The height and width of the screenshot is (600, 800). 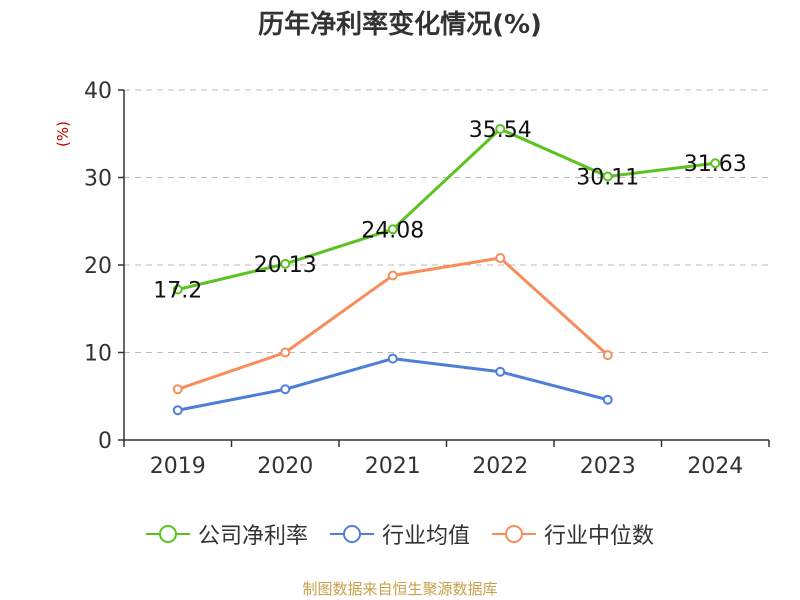 What do you see at coordinates (599, 536) in the screenshot?
I see `legend-label-industry-median: 行业中位数` at bounding box center [599, 536].